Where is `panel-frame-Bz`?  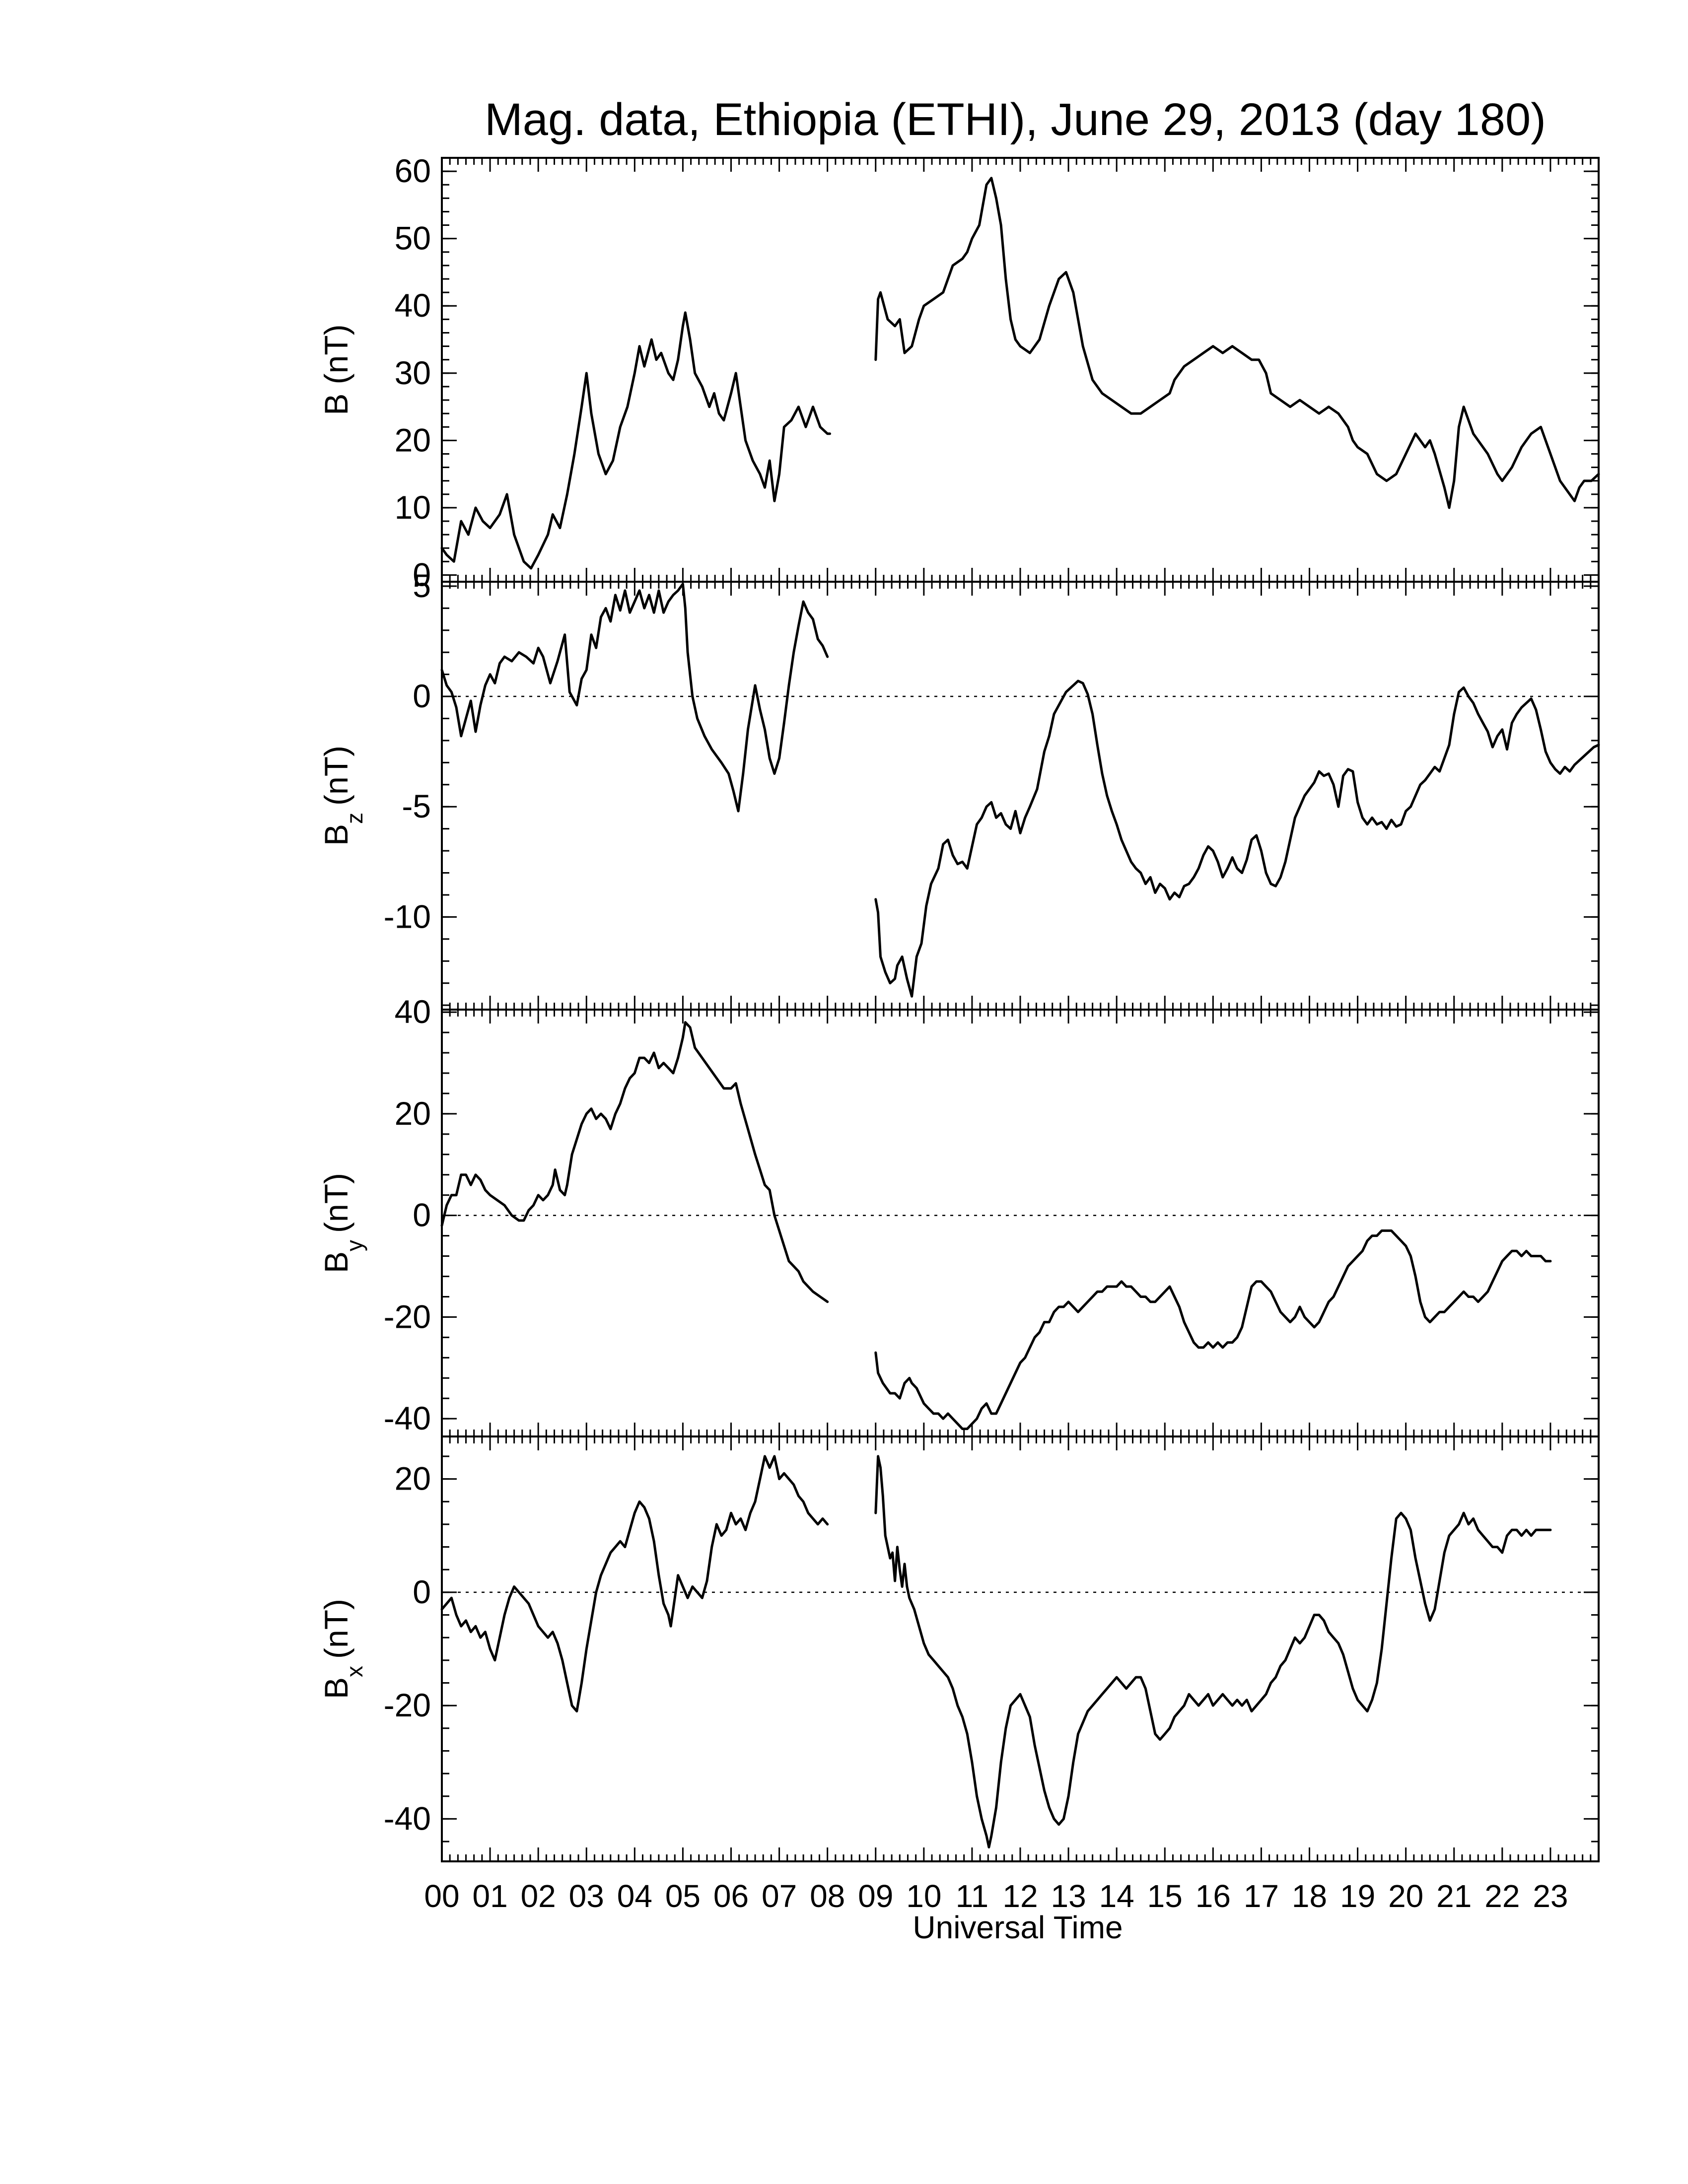
panel-frame-Bz is located at coordinates (1021, 796).